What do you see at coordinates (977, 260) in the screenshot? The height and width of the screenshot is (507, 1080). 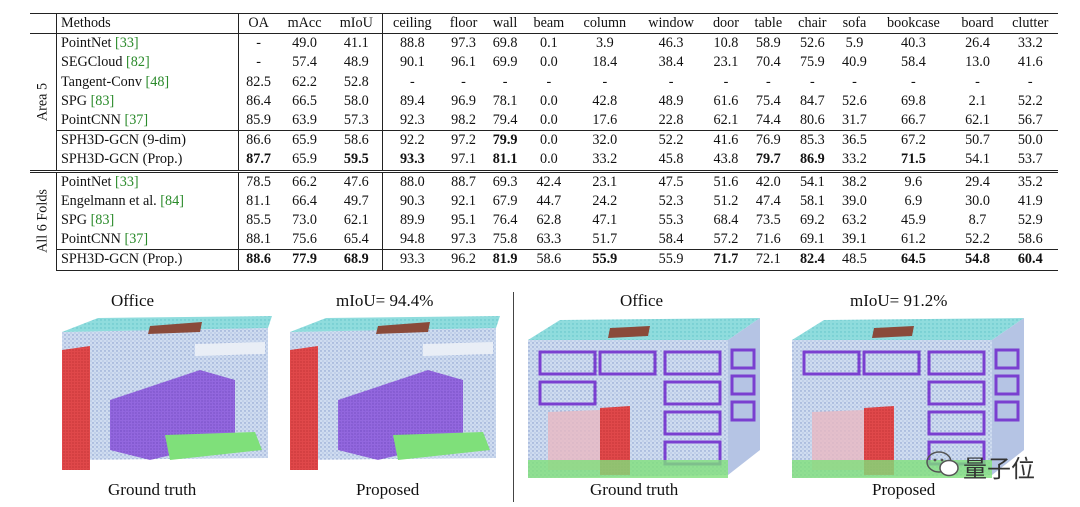 I see `value-cell: 54.8` at bounding box center [977, 260].